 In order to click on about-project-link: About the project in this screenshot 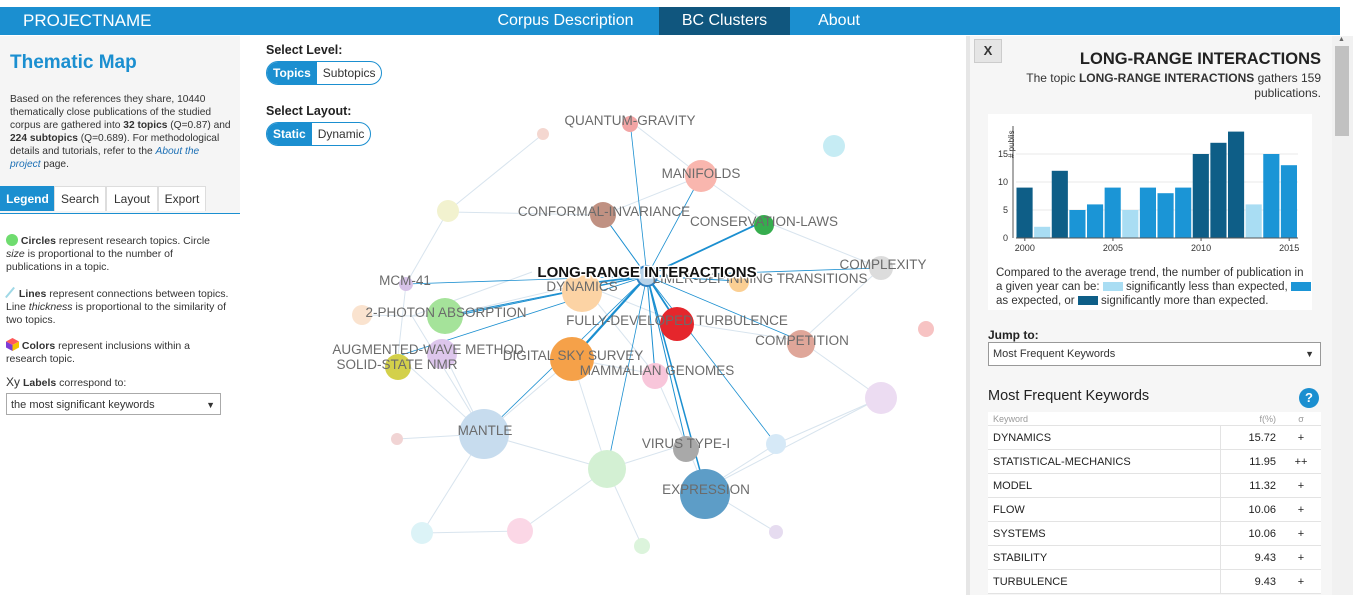, I will do `click(105, 158)`.